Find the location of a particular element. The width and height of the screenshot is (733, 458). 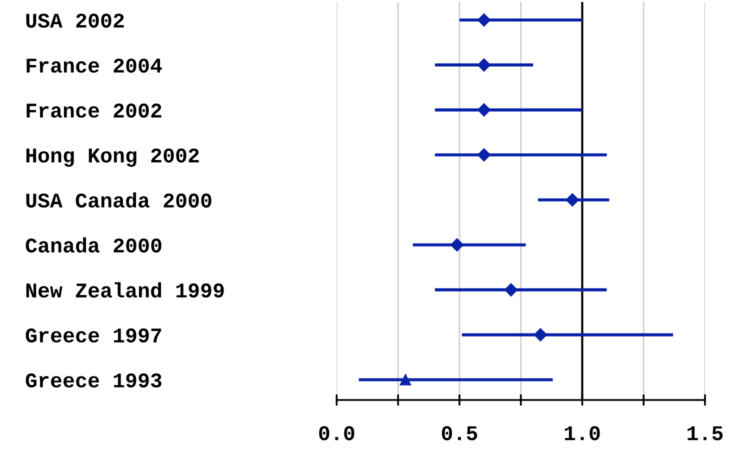

y-tick-label: France 2002 is located at coordinates (94, 111).